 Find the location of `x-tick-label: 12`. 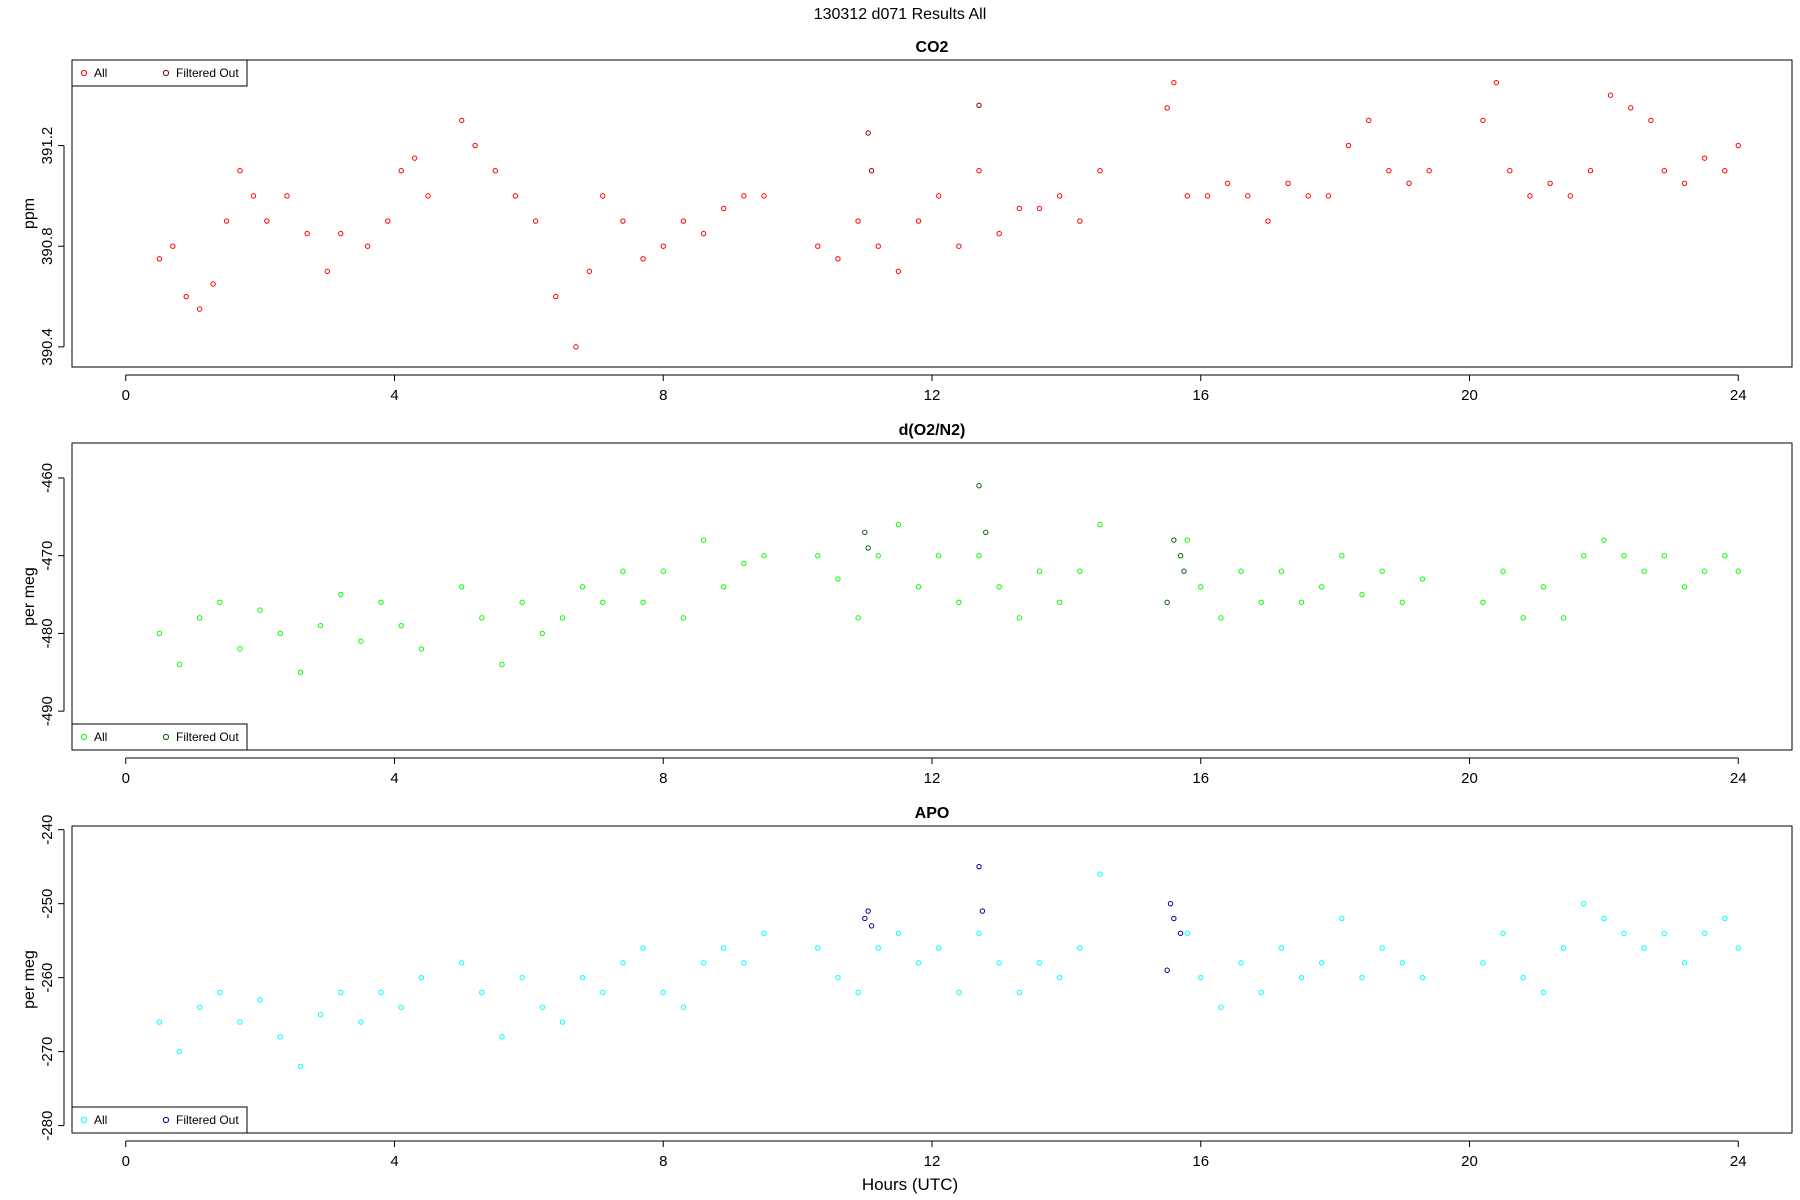

x-tick-label: 12 is located at coordinates (932, 778).